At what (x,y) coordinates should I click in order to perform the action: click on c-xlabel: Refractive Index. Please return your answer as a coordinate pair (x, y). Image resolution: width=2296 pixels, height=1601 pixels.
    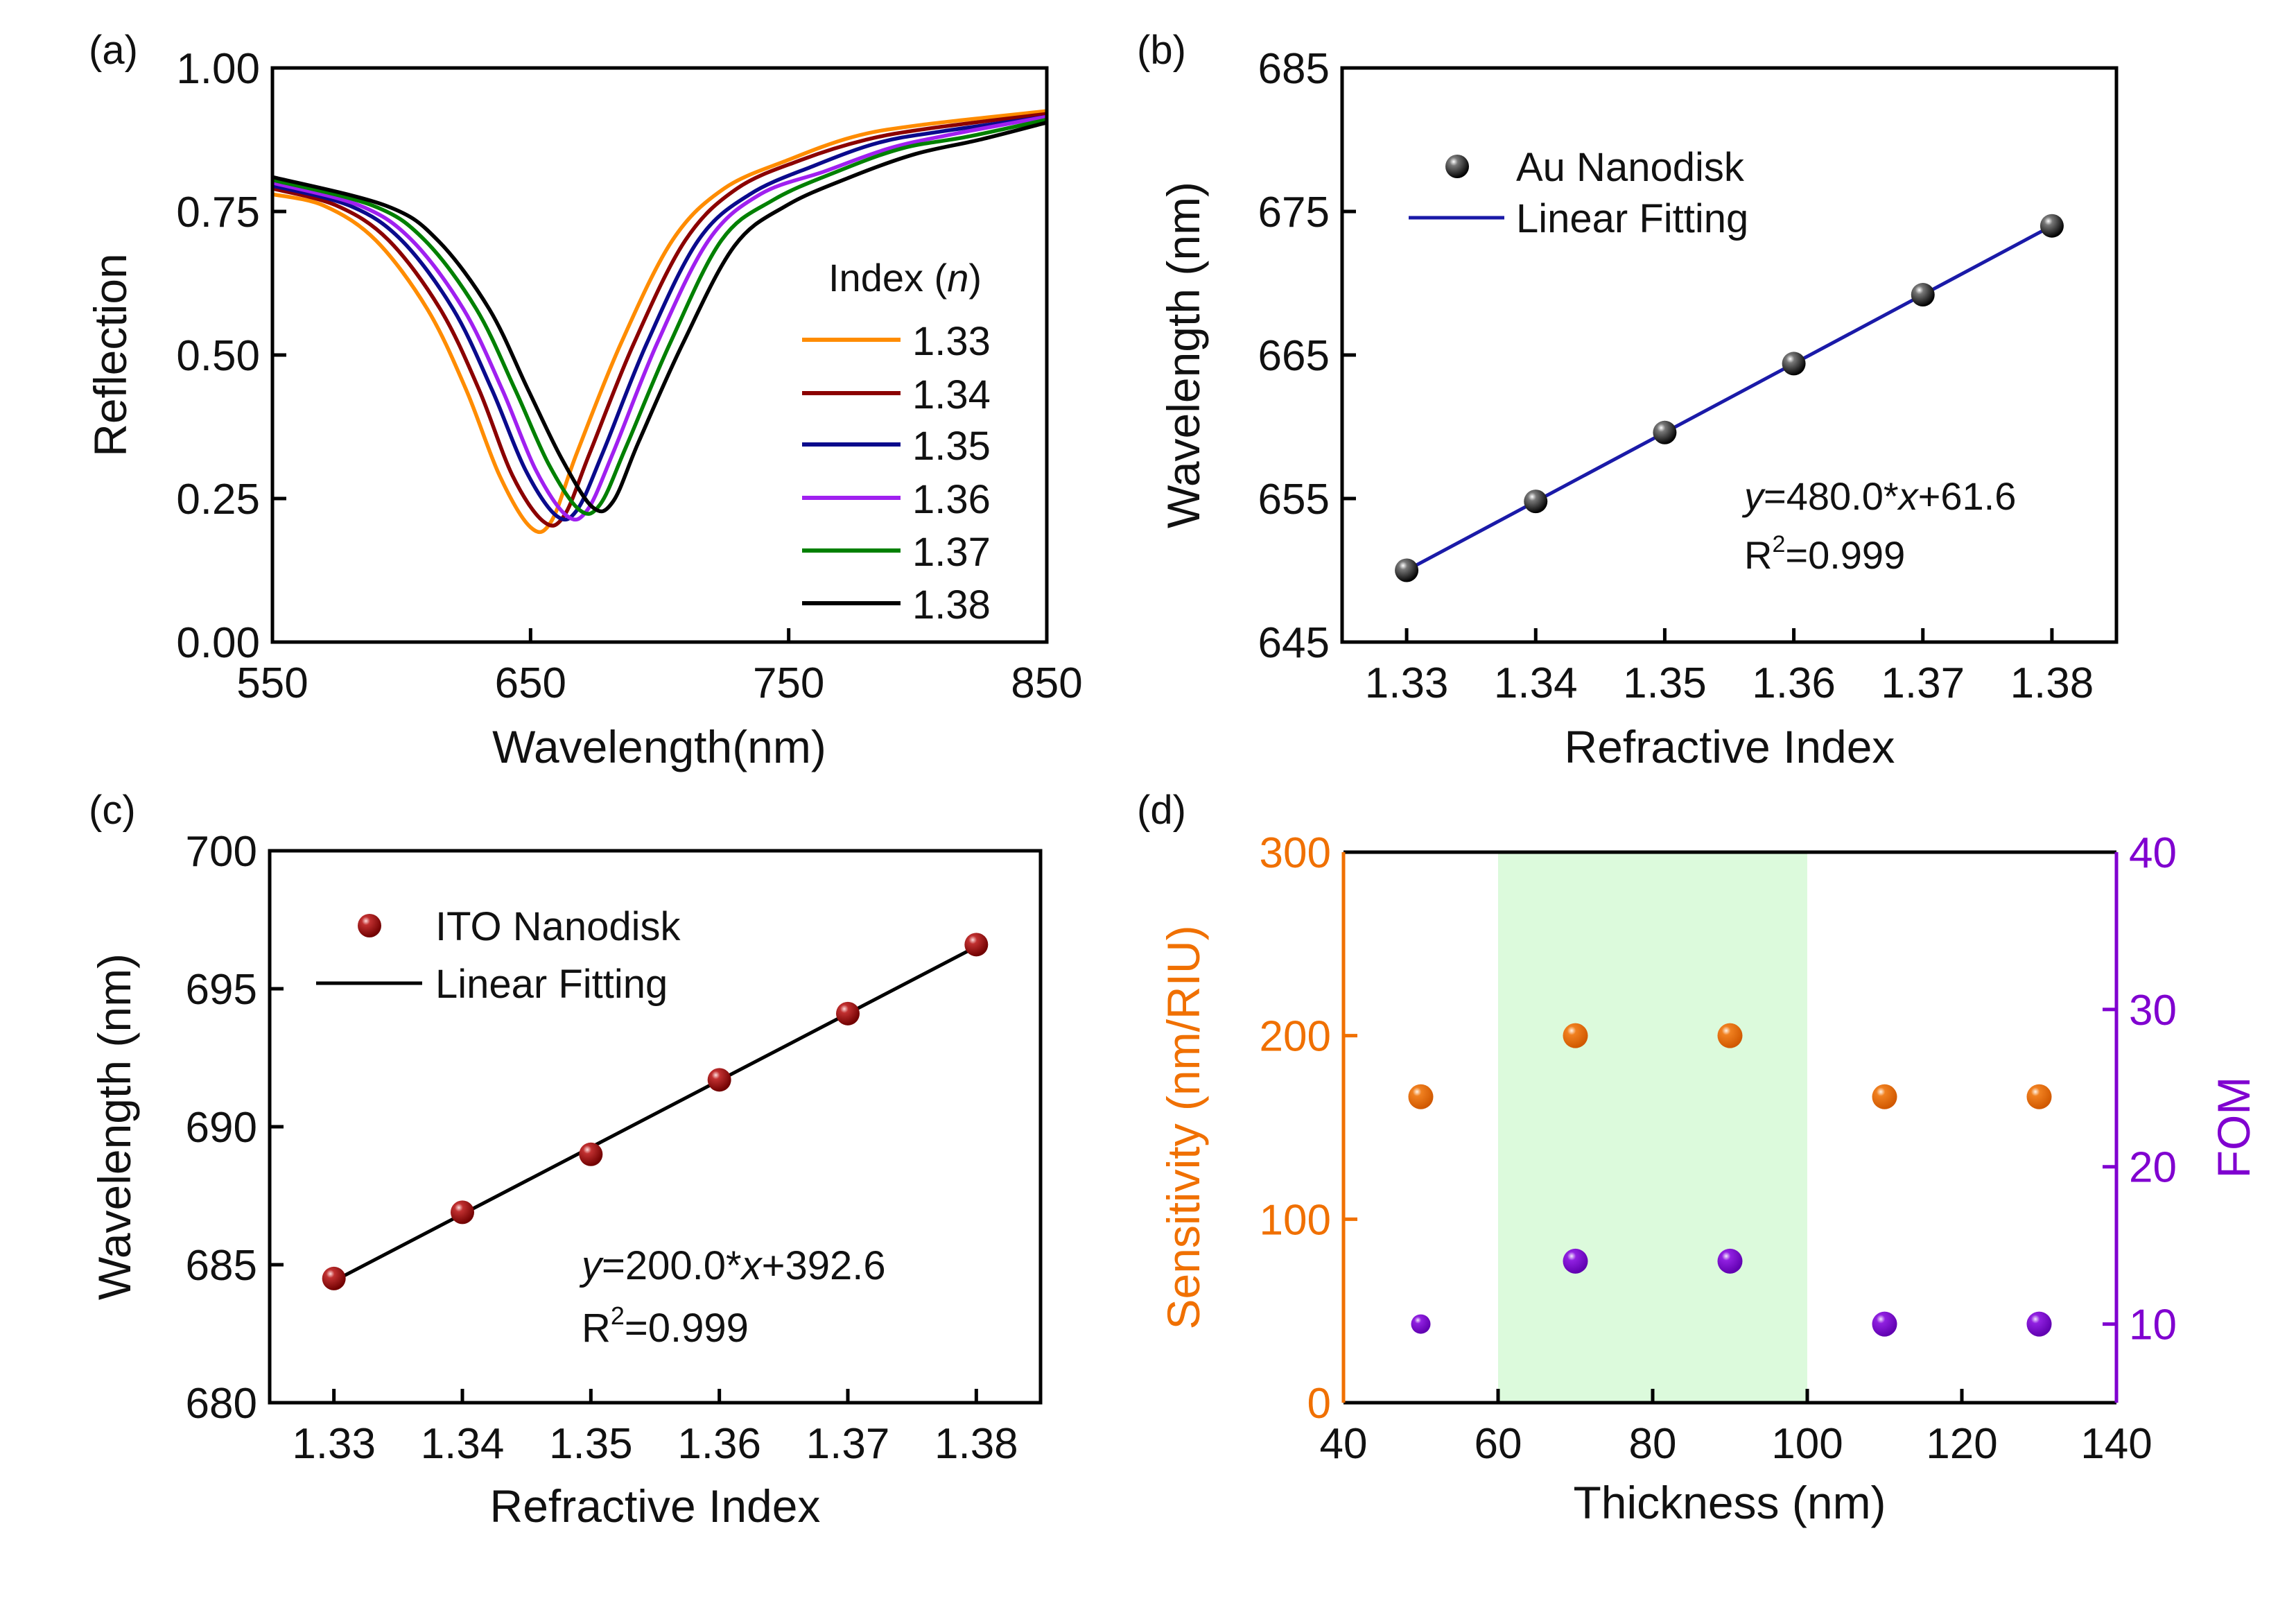
    Looking at the image, I should click on (655, 1506).